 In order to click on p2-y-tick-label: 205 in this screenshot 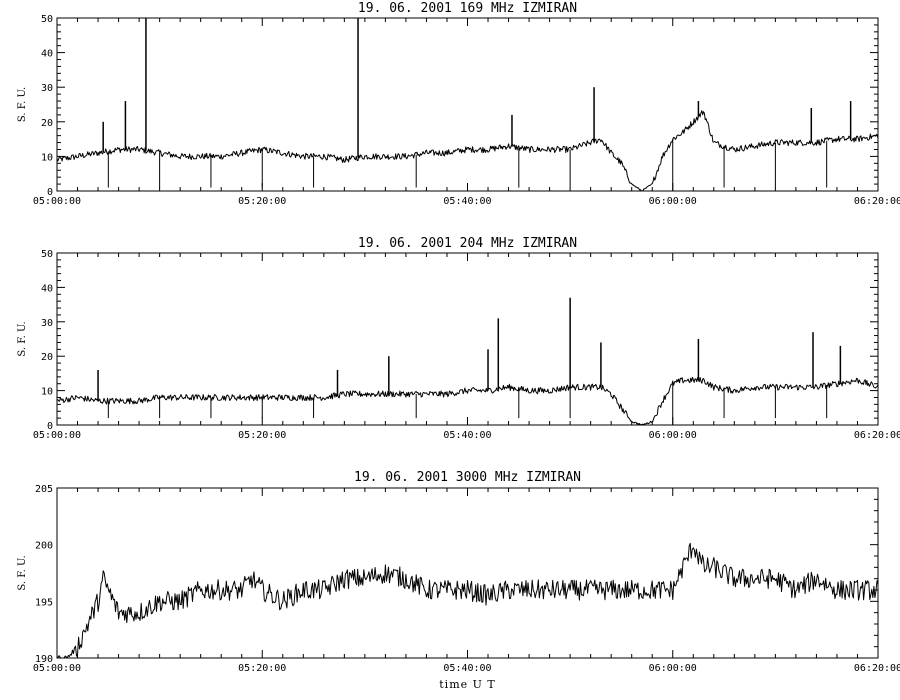, I will do `click(44, 489)`.